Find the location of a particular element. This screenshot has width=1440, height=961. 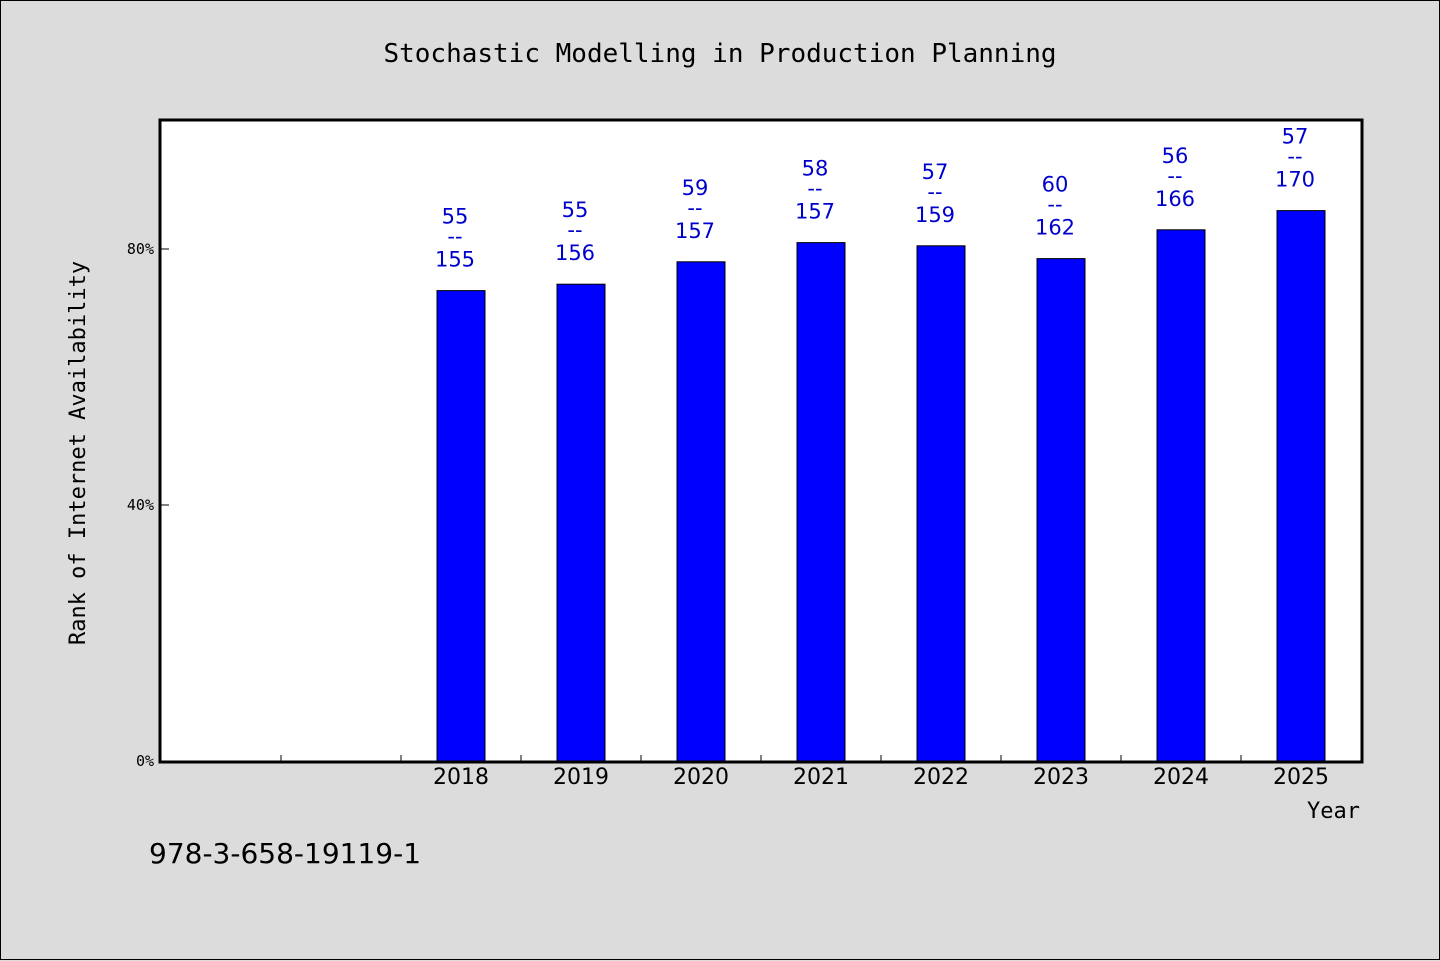

x-tick-label: 2024 is located at coordinates (1181, 777).